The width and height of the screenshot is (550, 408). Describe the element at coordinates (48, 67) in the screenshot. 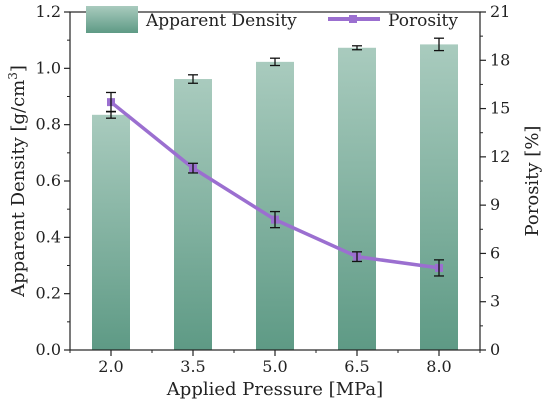

I see `y-left-tick-label-1.0: 1.0` at that location.